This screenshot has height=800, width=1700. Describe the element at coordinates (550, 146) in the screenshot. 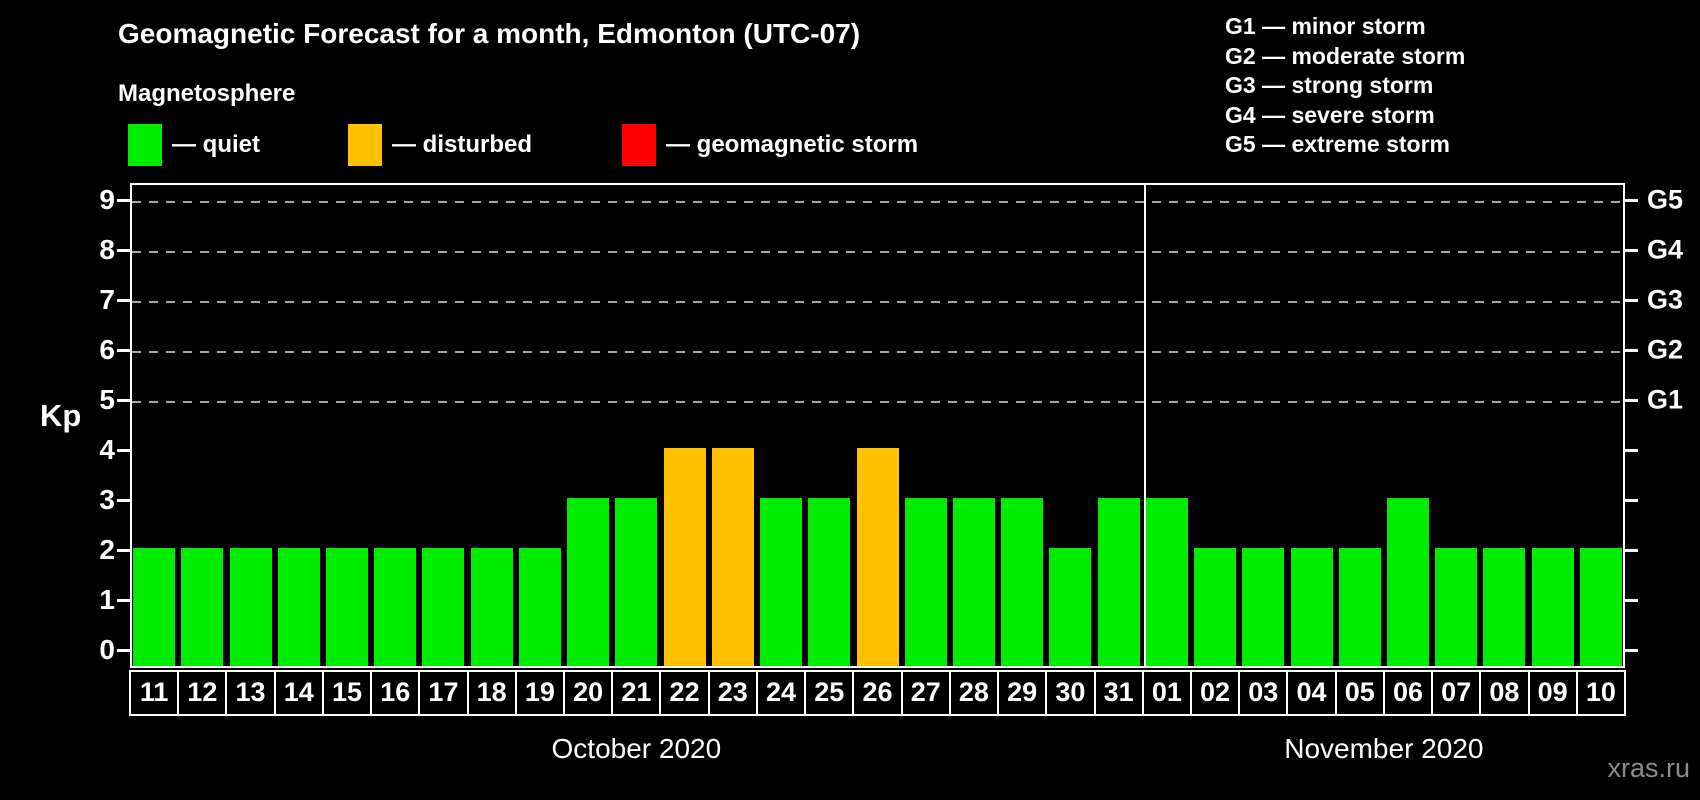

I see `magnetosphere-legend: — quiet — disturbed — geomagnetic storm` at that location.